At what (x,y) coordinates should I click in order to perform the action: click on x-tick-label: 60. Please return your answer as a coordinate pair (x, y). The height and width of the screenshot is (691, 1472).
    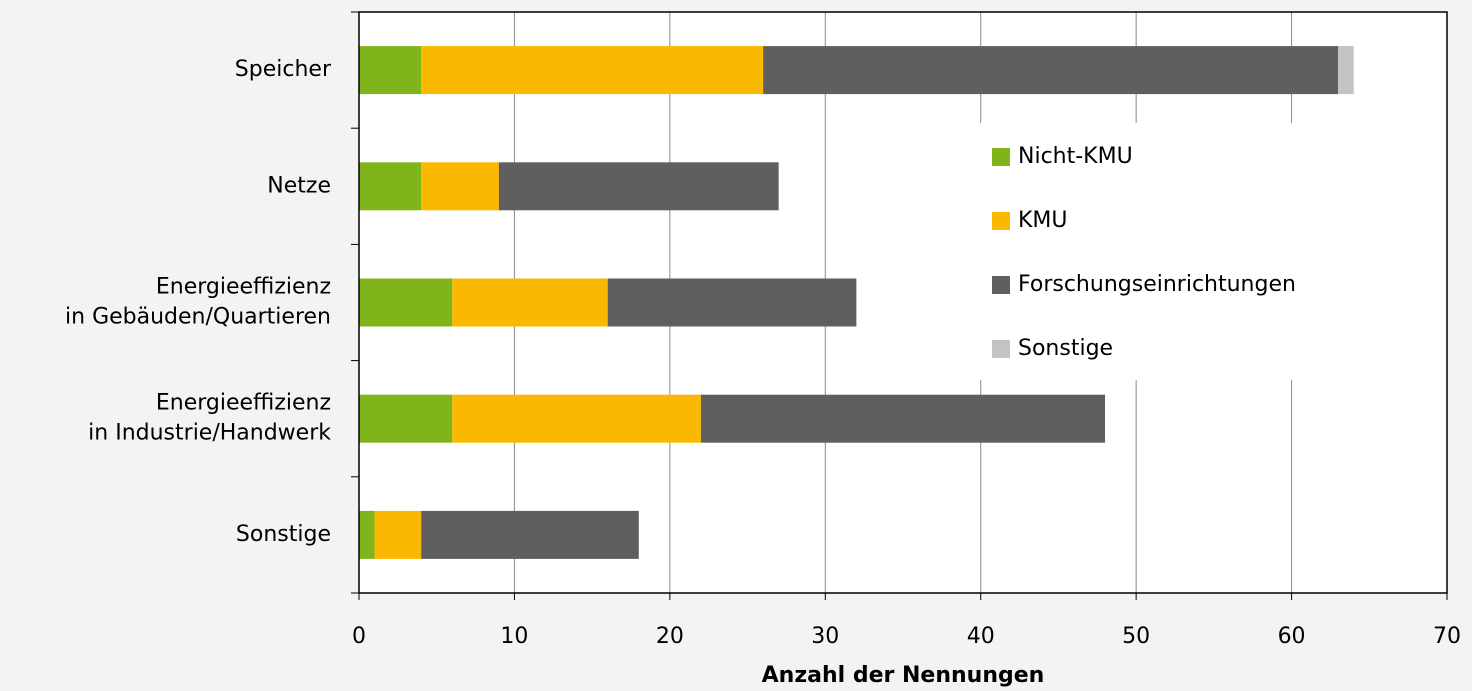
    Looking at the image, I should click on (1292, 636).